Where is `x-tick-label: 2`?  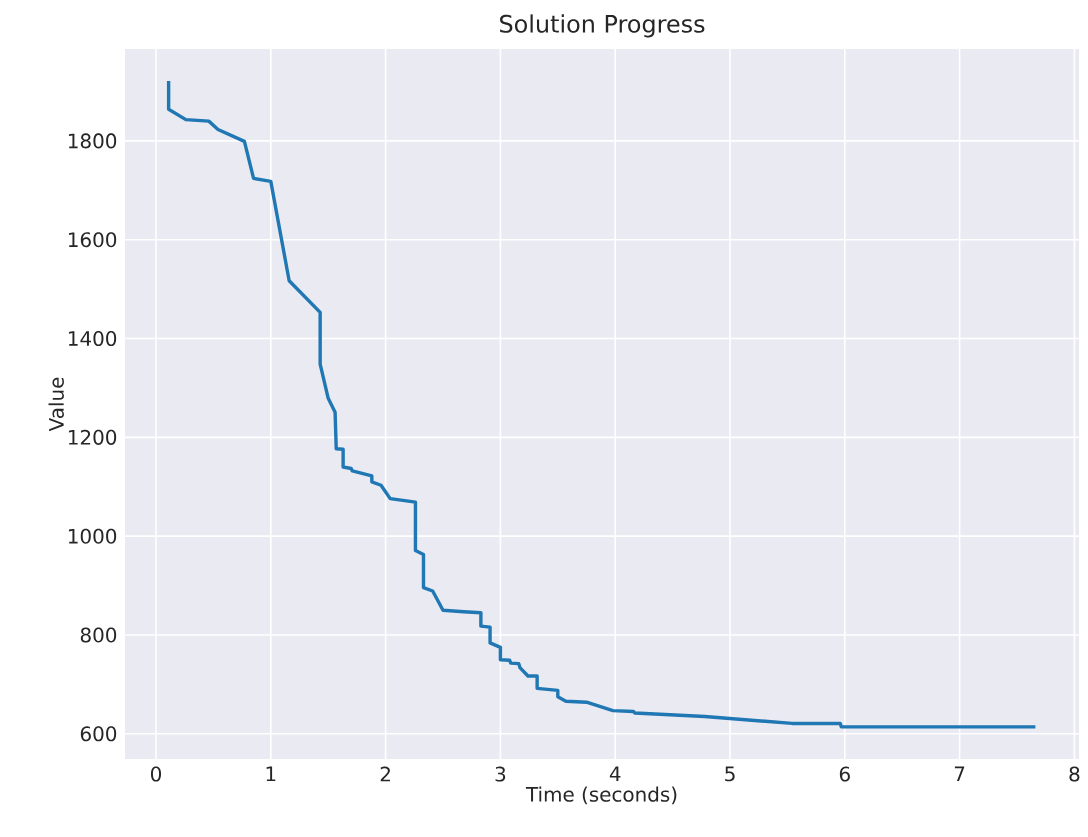 x-tick-label: 2 is located at coordinates (385, 774).